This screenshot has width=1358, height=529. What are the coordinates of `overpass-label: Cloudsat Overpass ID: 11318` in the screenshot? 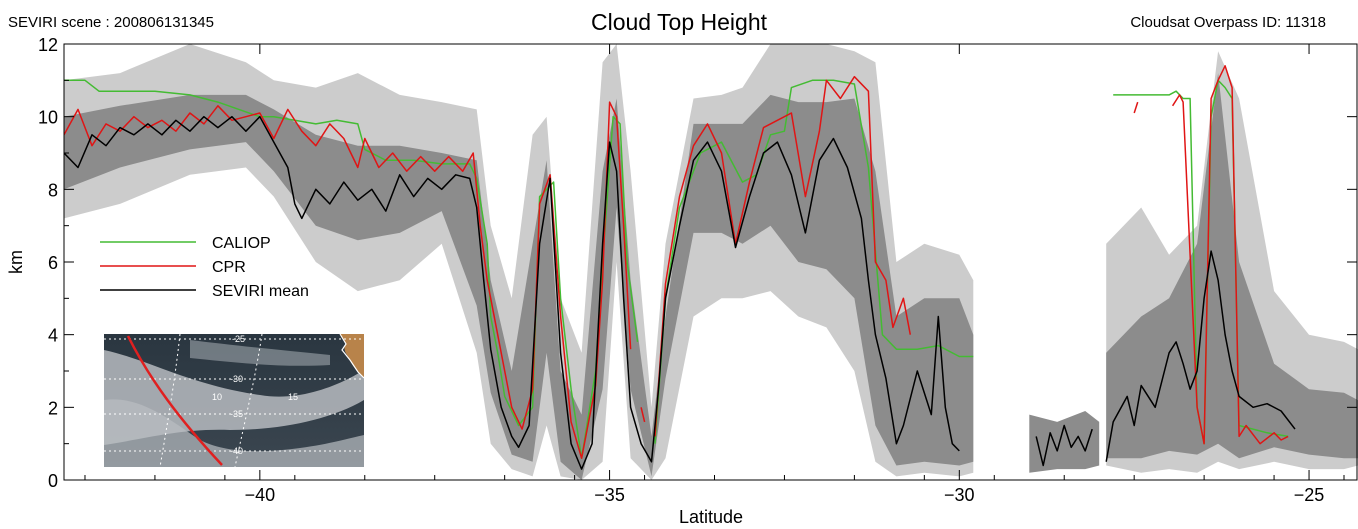 It's located at (1228, 22).